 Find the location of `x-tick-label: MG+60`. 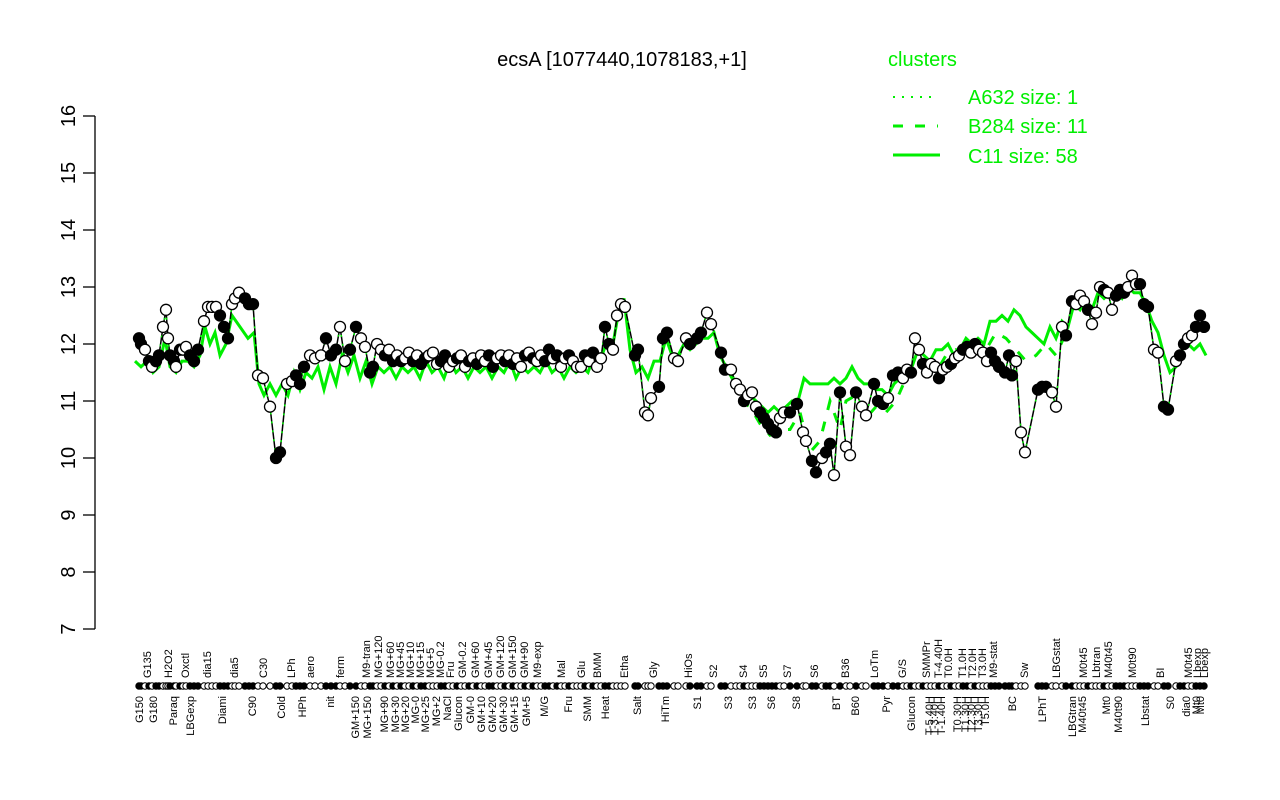

x-tick-label: MG+60 is located at coordinates (391, 660).